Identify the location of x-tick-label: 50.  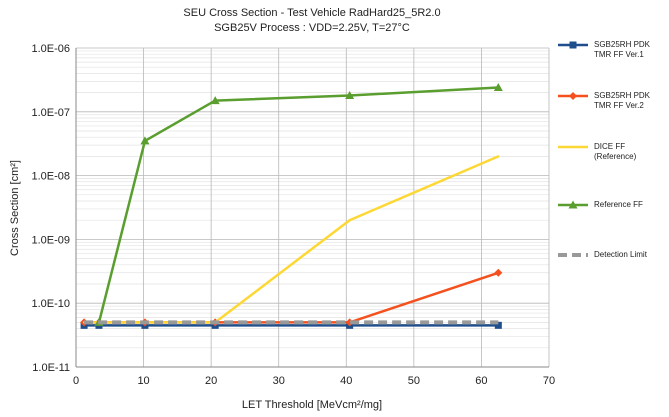
(414, 381).